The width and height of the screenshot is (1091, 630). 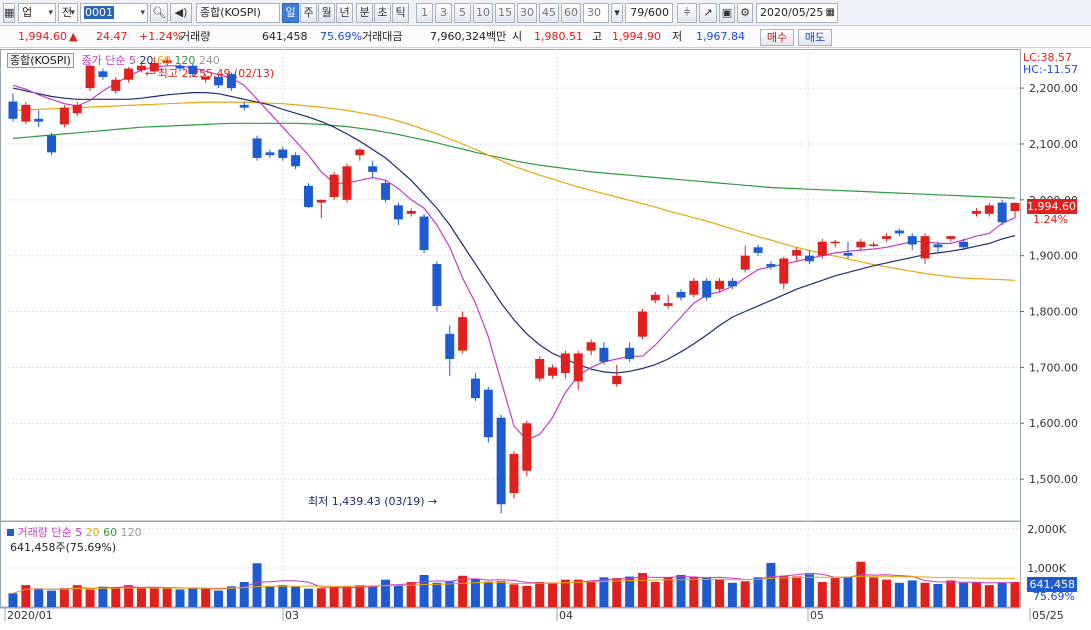 I want to click on date-input: 2020/05/25 ▦, so click(x=797, y=13).